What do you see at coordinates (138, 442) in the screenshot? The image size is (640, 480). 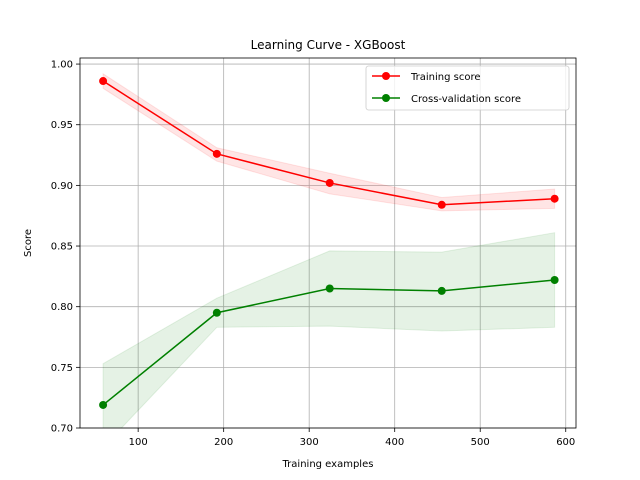 I see `x-tick-label: 100` at bounding box center [138, 442].